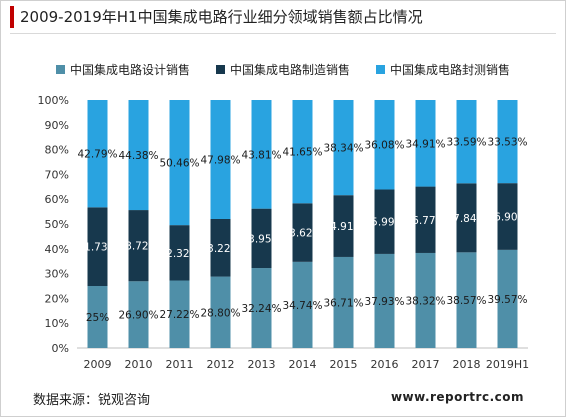 The height and width of the screenshot is (417, 566). Describe the element at coordinates (57, 150) in the screenshot. I see `y-tick-label: 80%` at that location.